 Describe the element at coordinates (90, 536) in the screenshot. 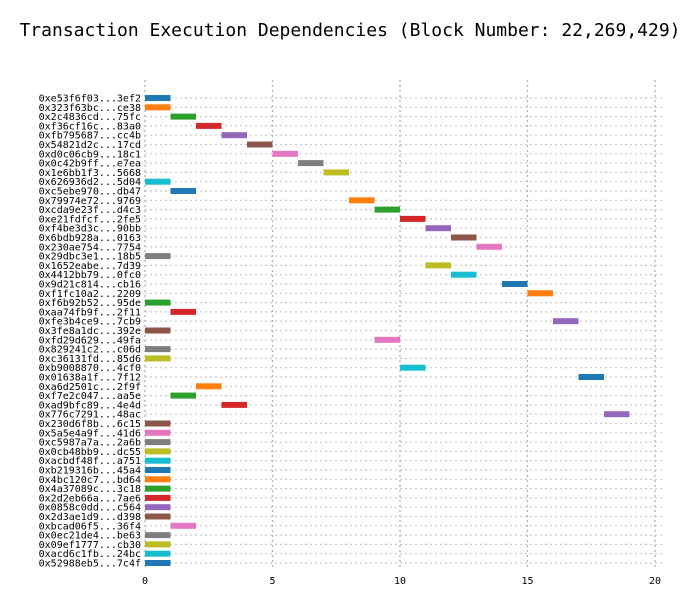

I see `y-tick-label: 0x0ec21de4...be63` at that location.